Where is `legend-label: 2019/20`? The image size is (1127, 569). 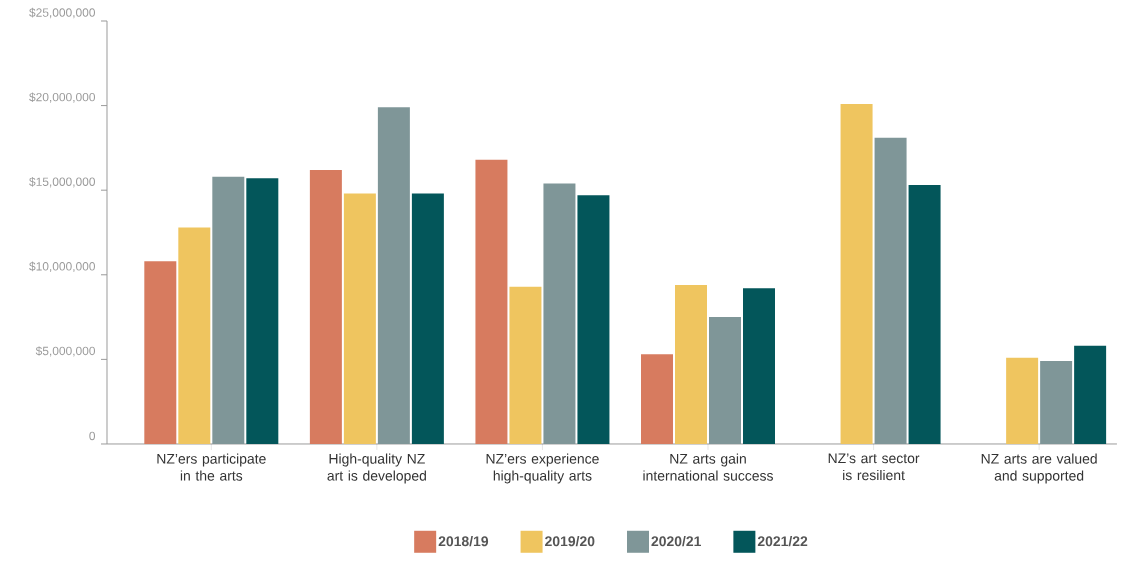 legend-label: 2019/20 is located at coordinates (570, 541).